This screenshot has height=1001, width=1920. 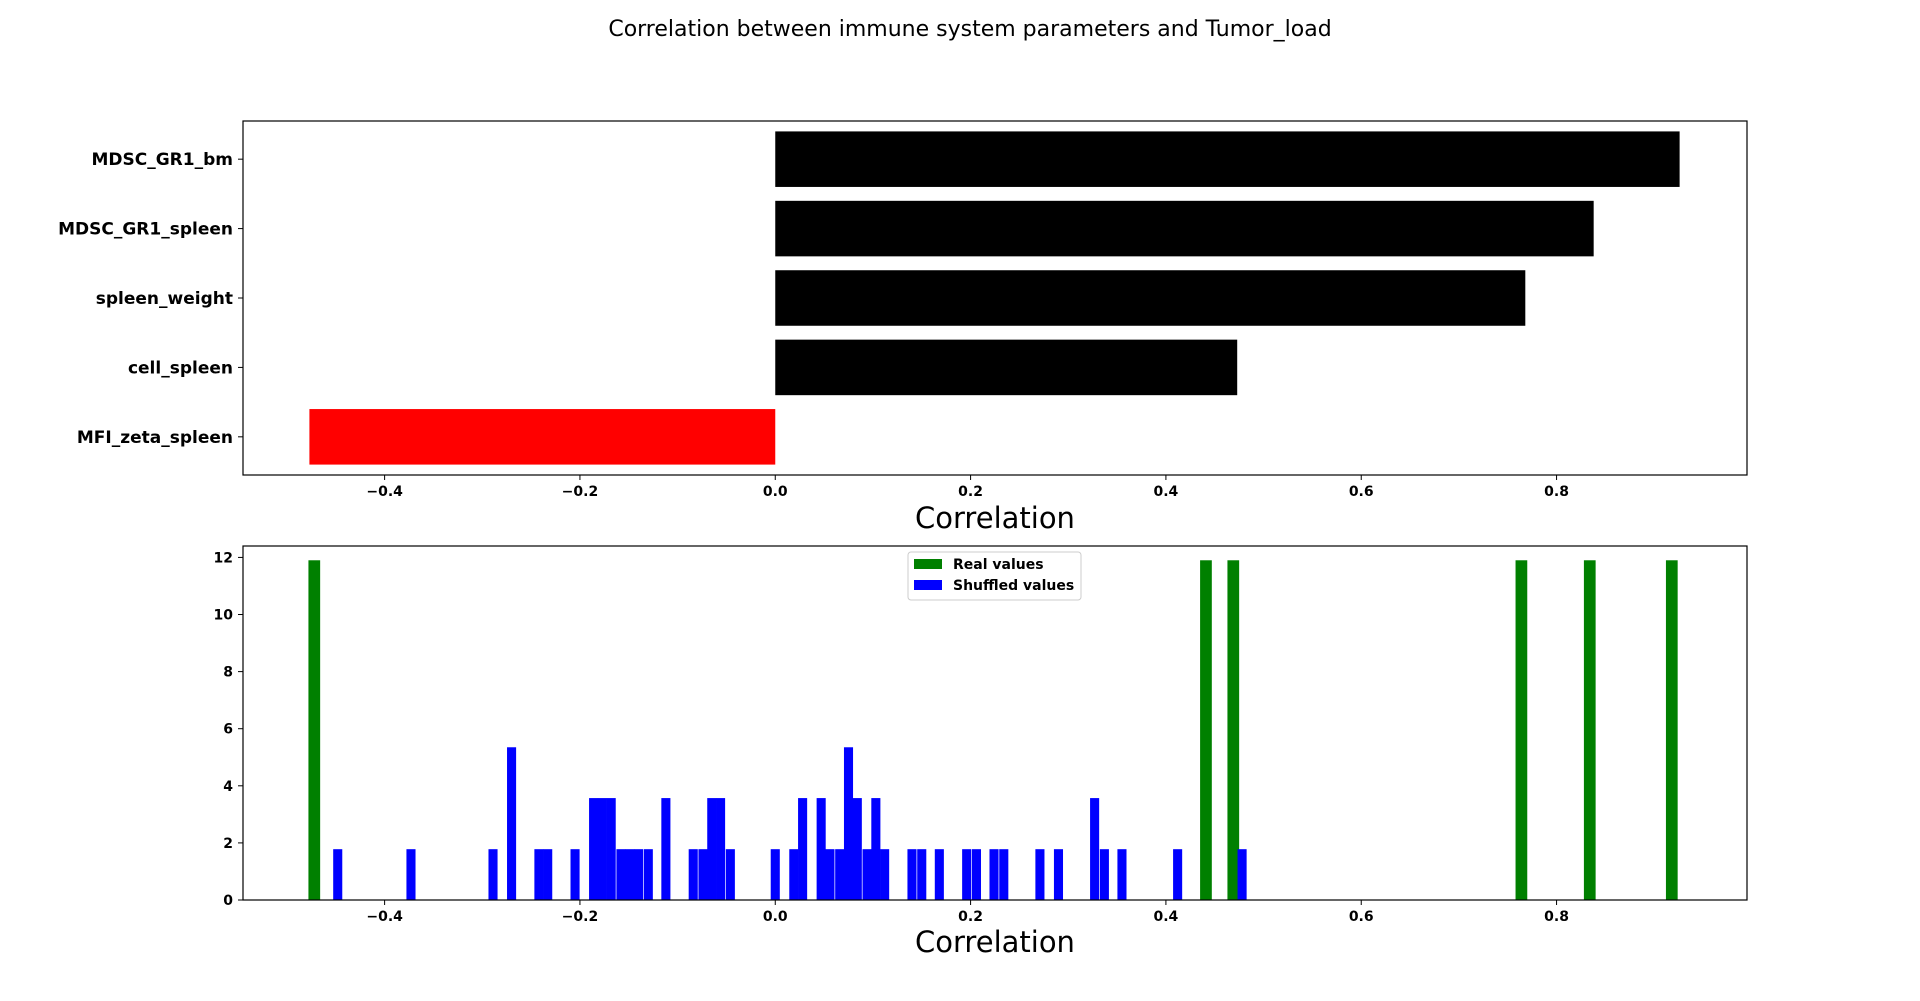 I want to click on y-tick-label: 6, so click(x=228, y=730).